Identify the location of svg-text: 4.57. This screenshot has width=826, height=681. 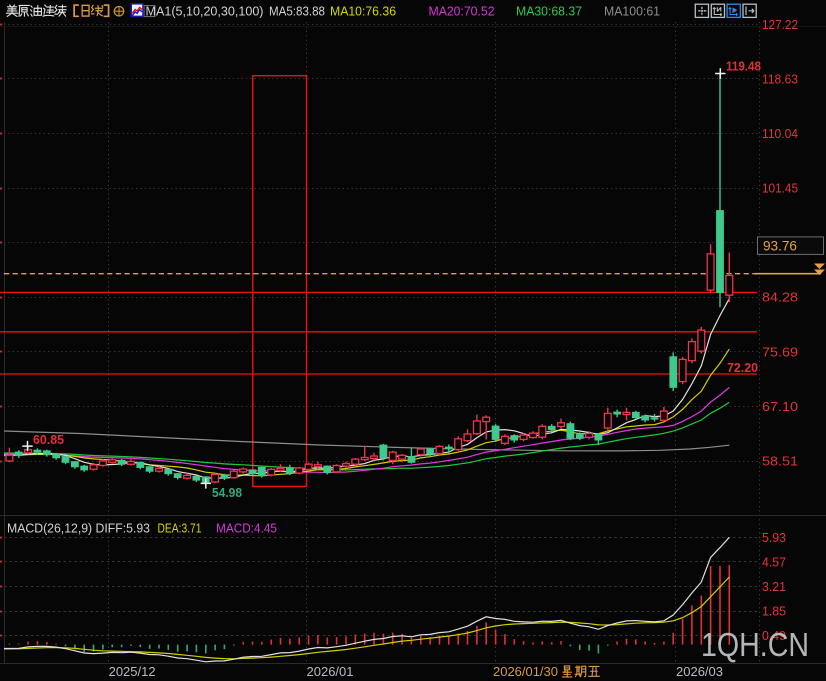
(774, 561).